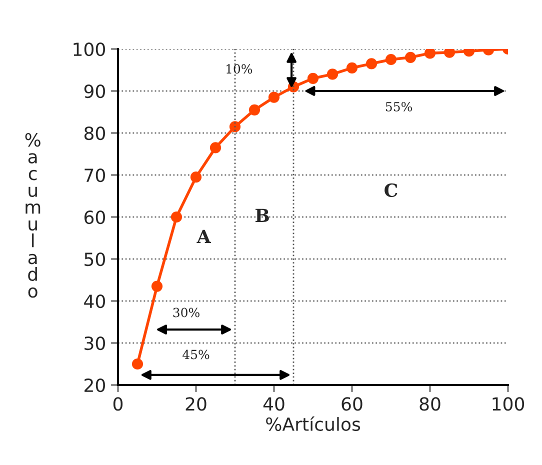 This screenshot has height=465, width=542. I want to click on x-tick-label: 20, so click(196, 404).